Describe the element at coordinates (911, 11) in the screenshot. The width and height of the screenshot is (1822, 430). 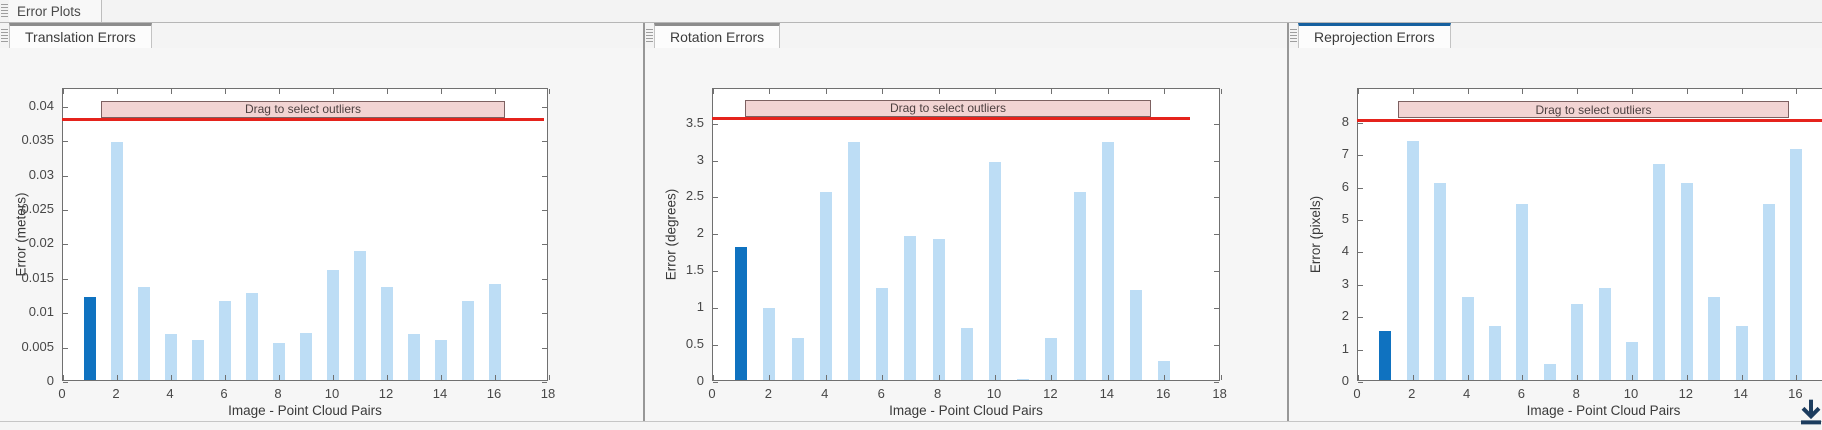
I see `document-tab-bar: Error Plots` at that location.